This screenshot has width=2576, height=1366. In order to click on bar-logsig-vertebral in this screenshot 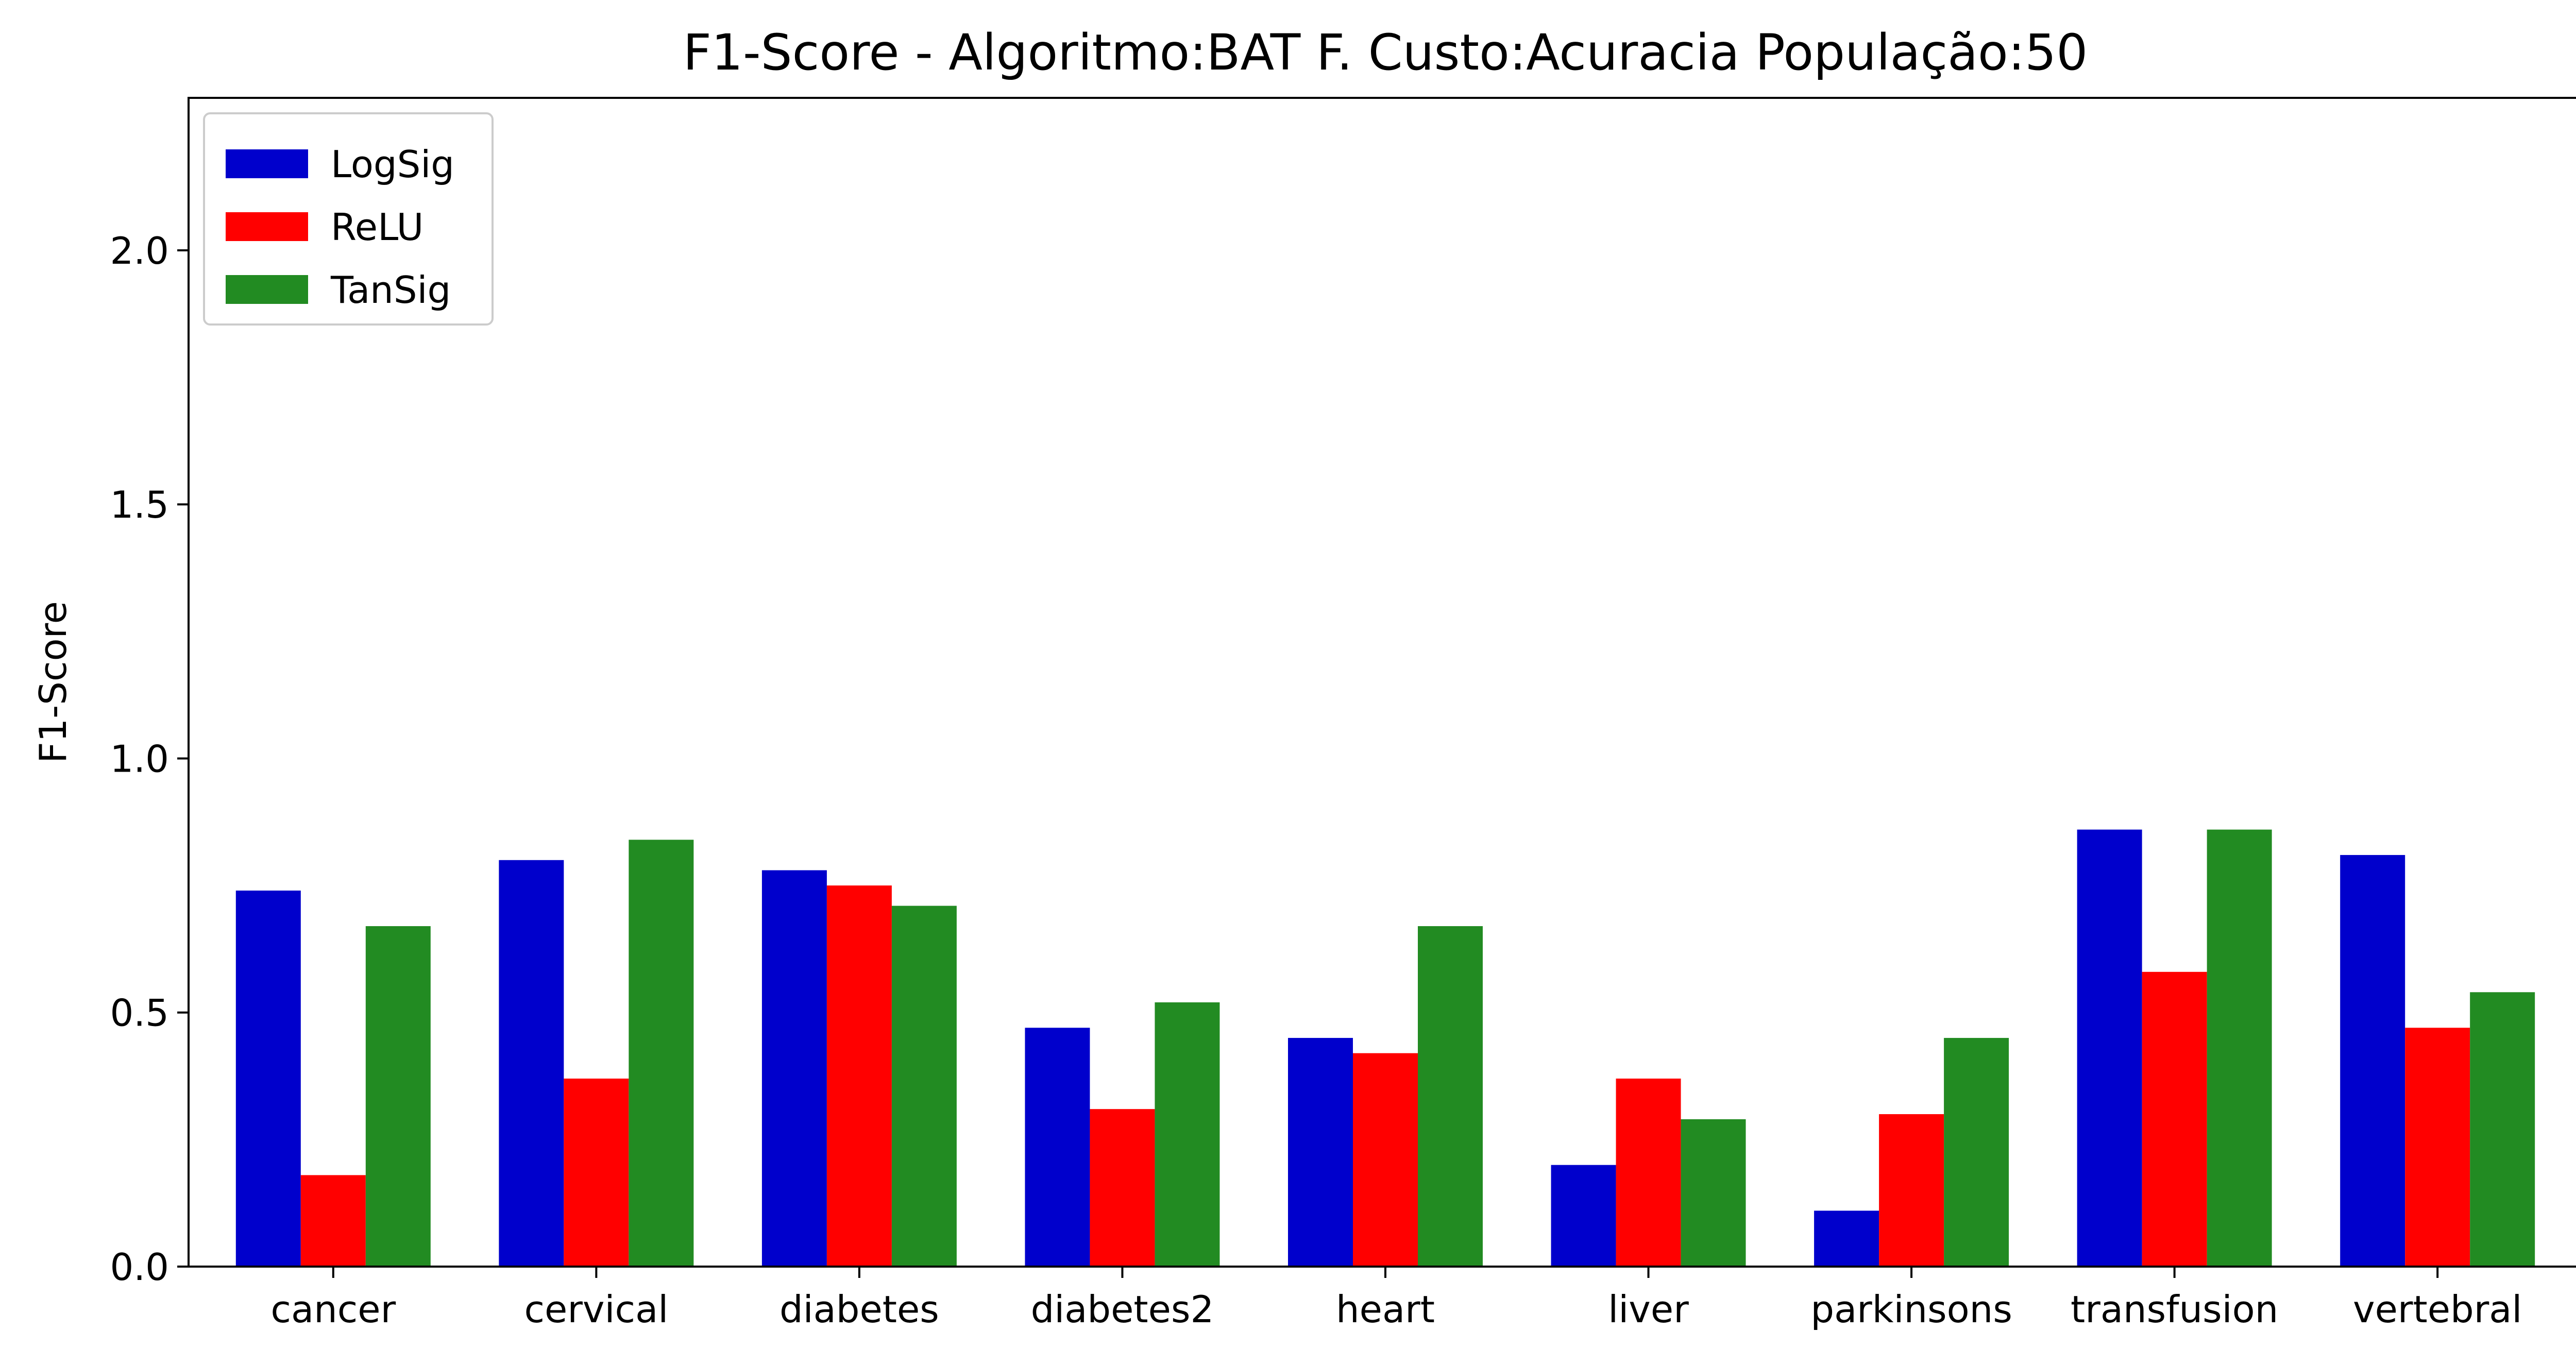, I will do `click(2372, 1061)`.